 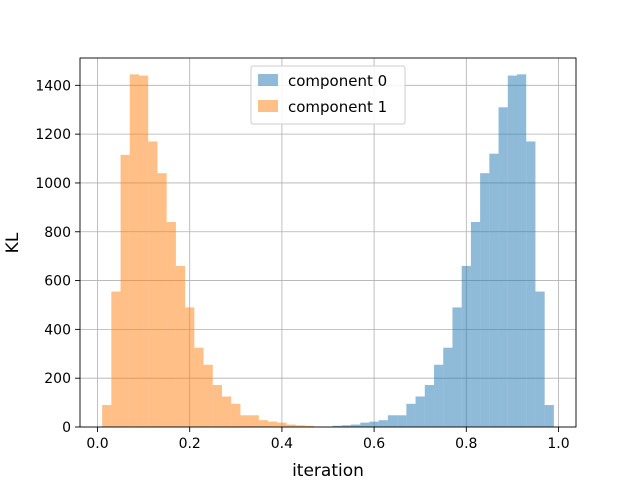 I want to click on x-tick-label: 0.2, so click(x=190, y=444).